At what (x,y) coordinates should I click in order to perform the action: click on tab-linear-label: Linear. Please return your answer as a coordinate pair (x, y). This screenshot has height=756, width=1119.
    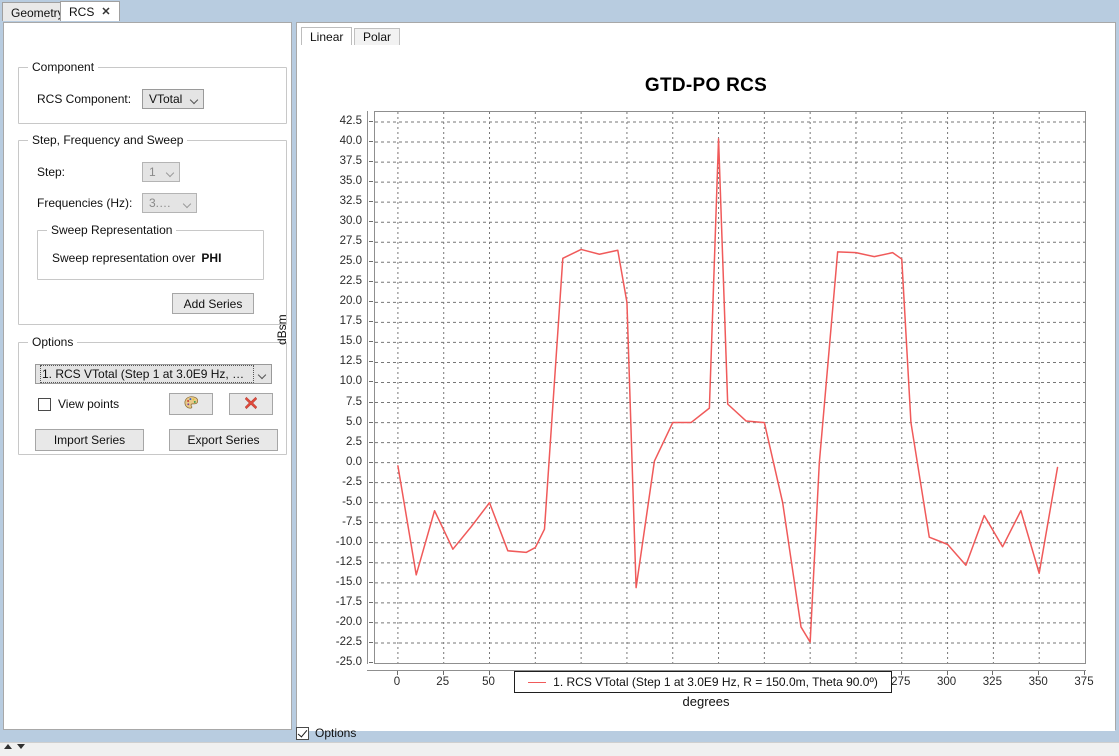
    Looking at the image, I should click on (327, 37).